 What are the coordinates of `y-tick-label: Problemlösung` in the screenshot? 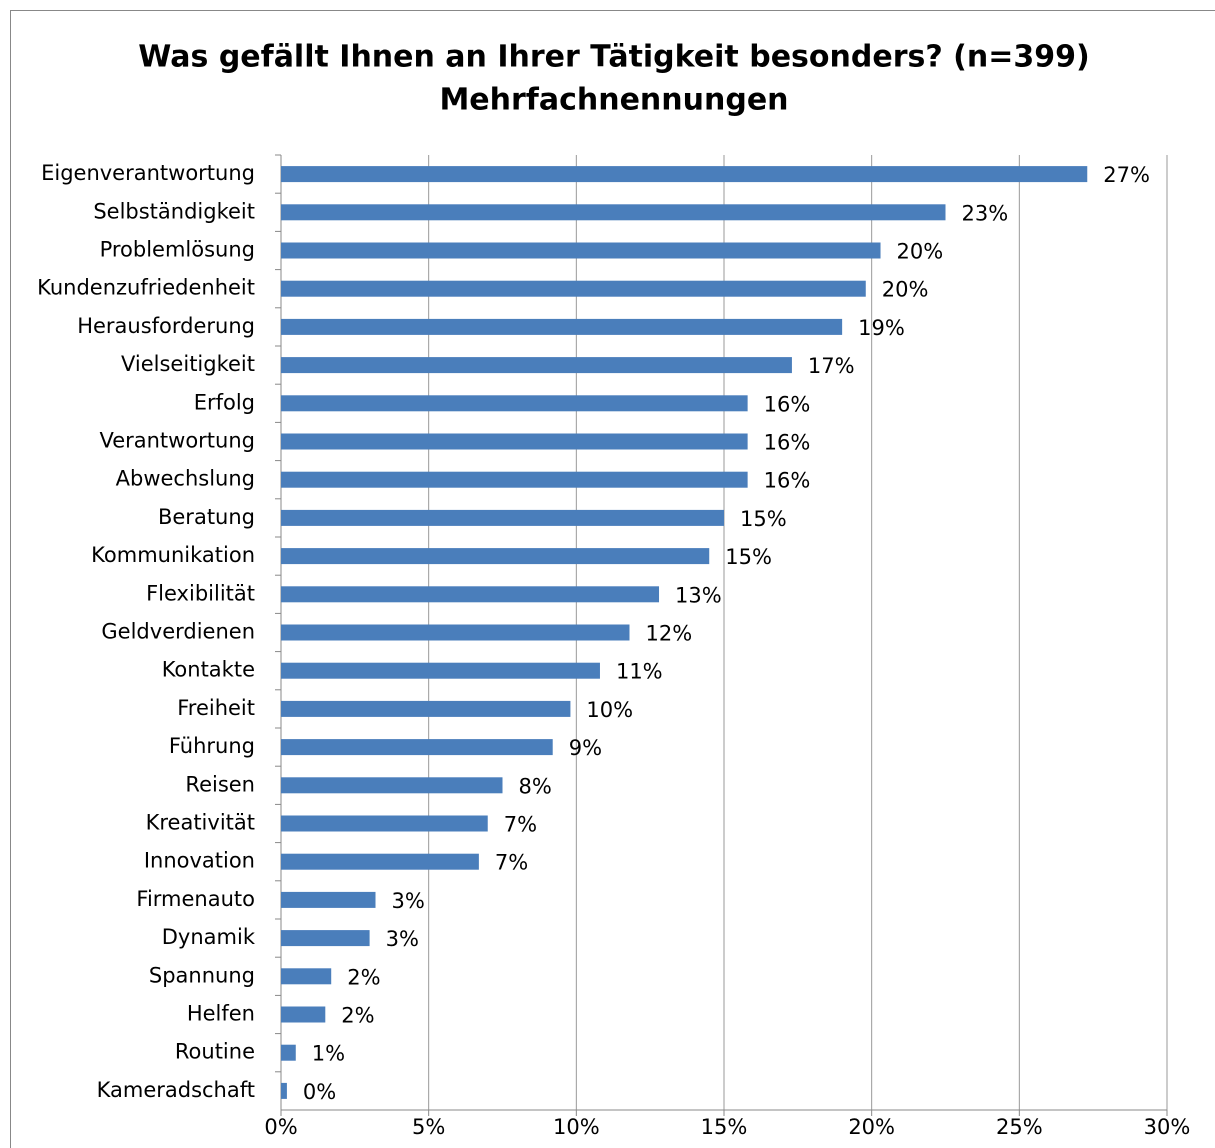 It's located at (177, 250).